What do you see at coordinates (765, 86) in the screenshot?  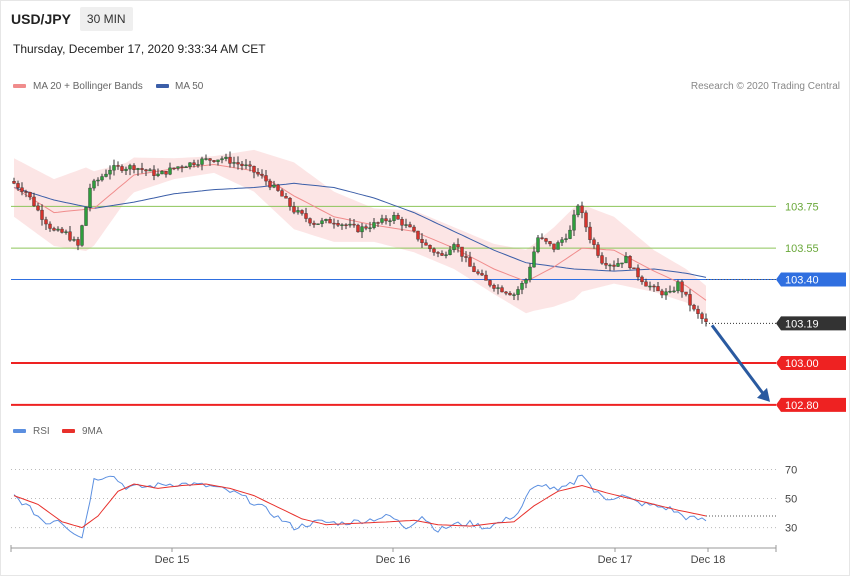 I see `copyright-label: Research © 2020 Trading Central` at bounding box center [765, 86].